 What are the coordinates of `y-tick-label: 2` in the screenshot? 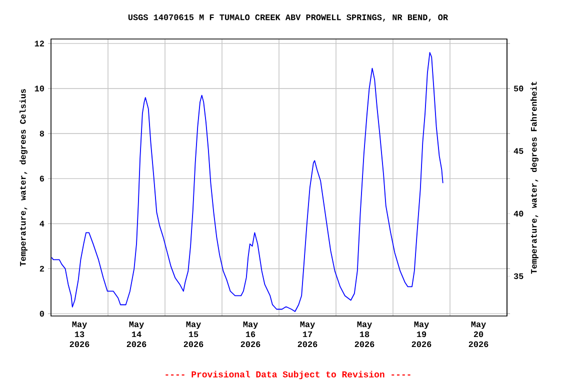 It's located at (42, 269).